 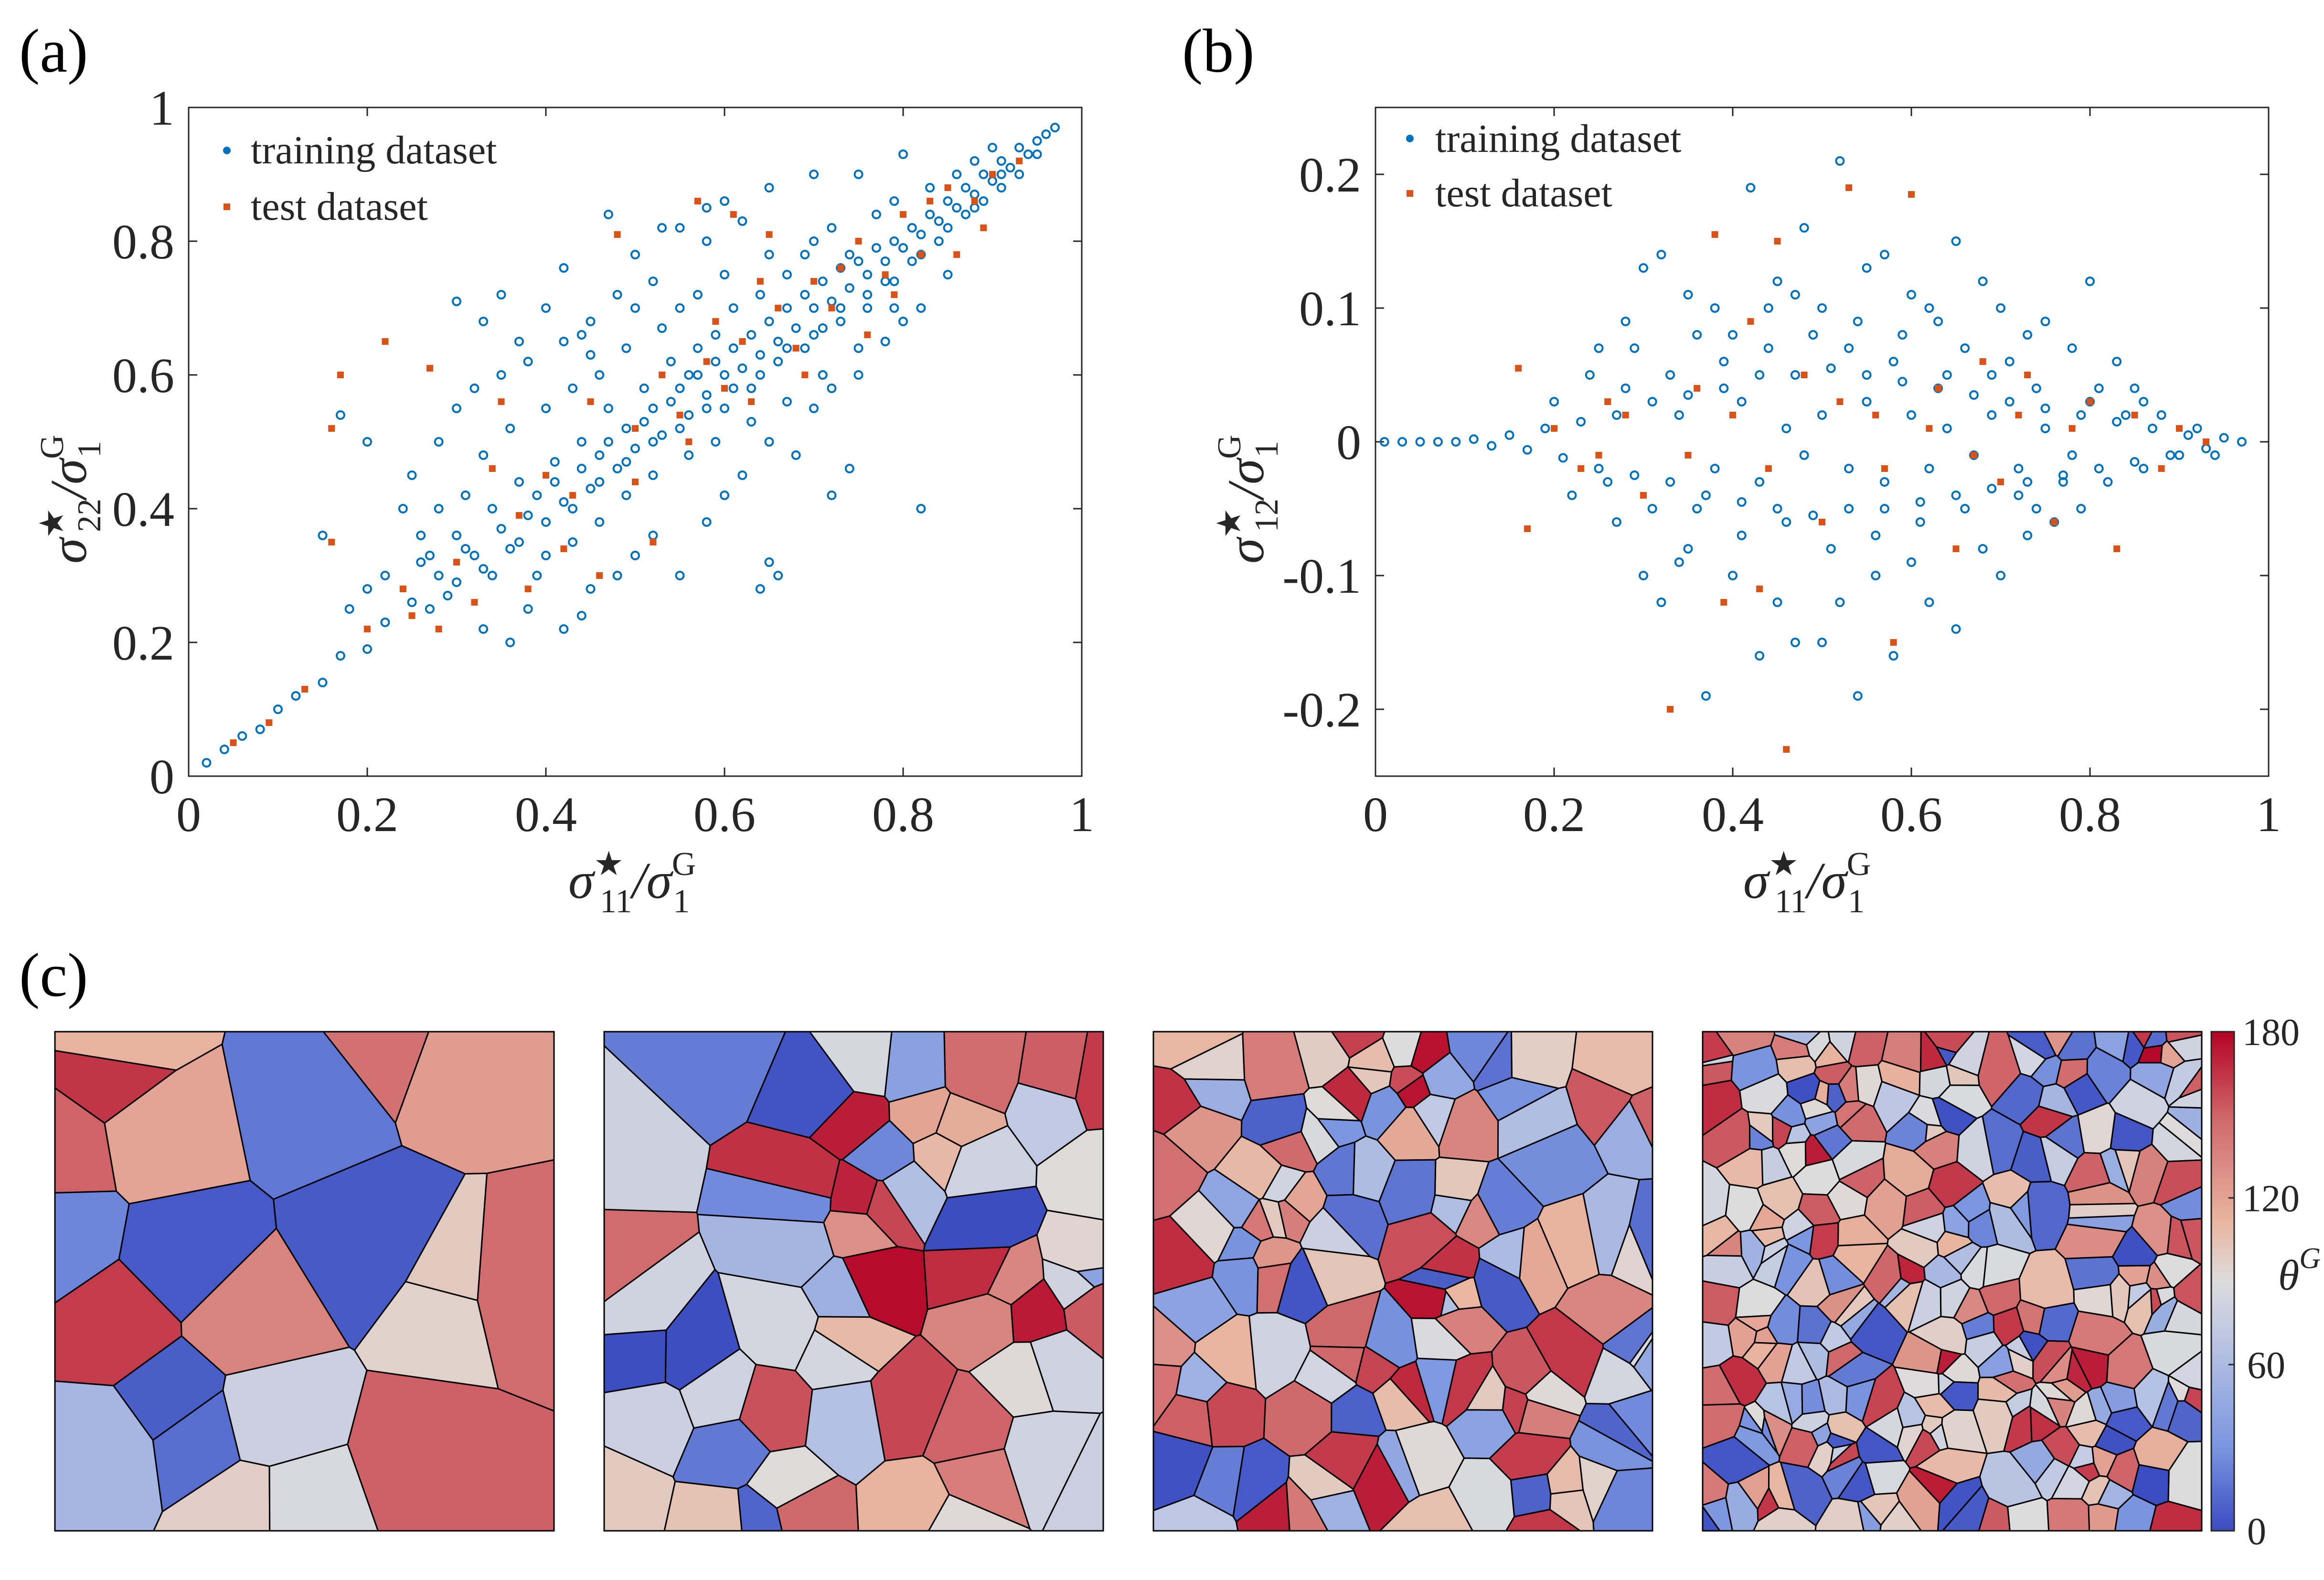 I want to click on legend-marker-training-b, so click(x=1410, y=138).